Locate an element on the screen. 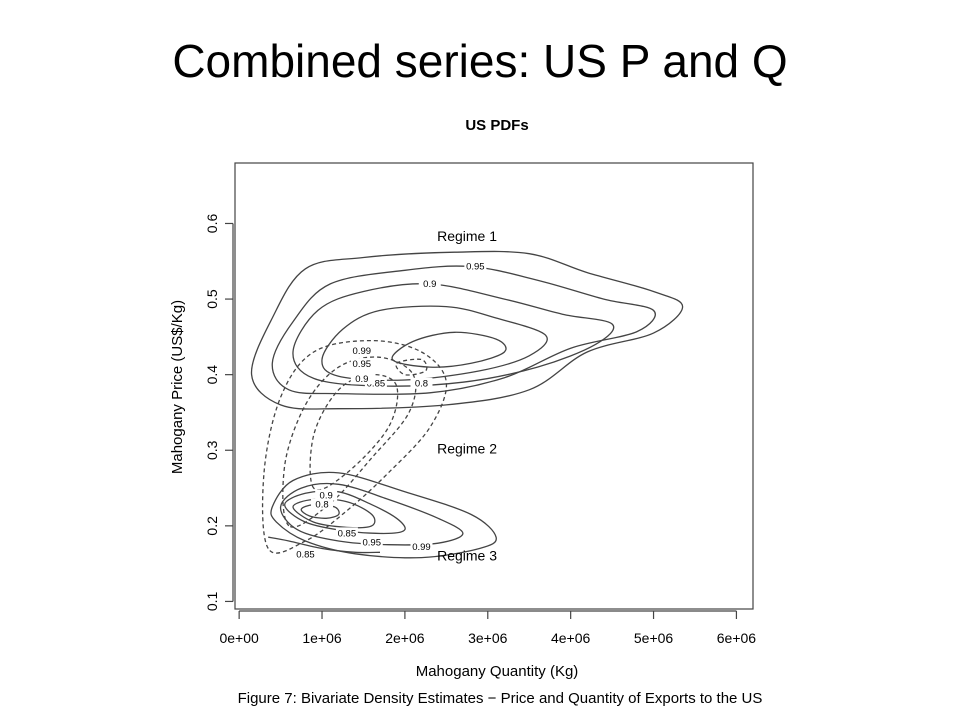  x-tick-label: 4e+06 is located at coordinates (571, 638).